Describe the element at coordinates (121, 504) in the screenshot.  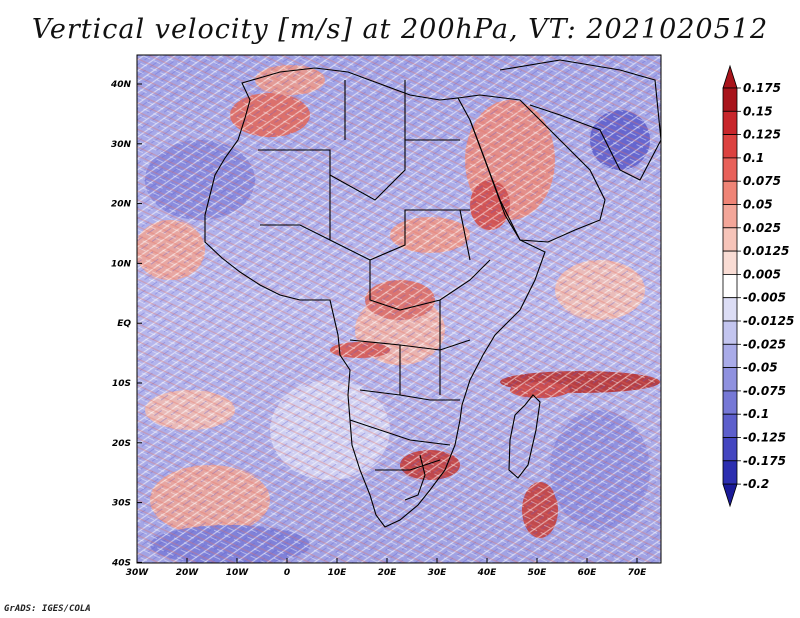
I see `lat-tick-label: 30S` at that location.